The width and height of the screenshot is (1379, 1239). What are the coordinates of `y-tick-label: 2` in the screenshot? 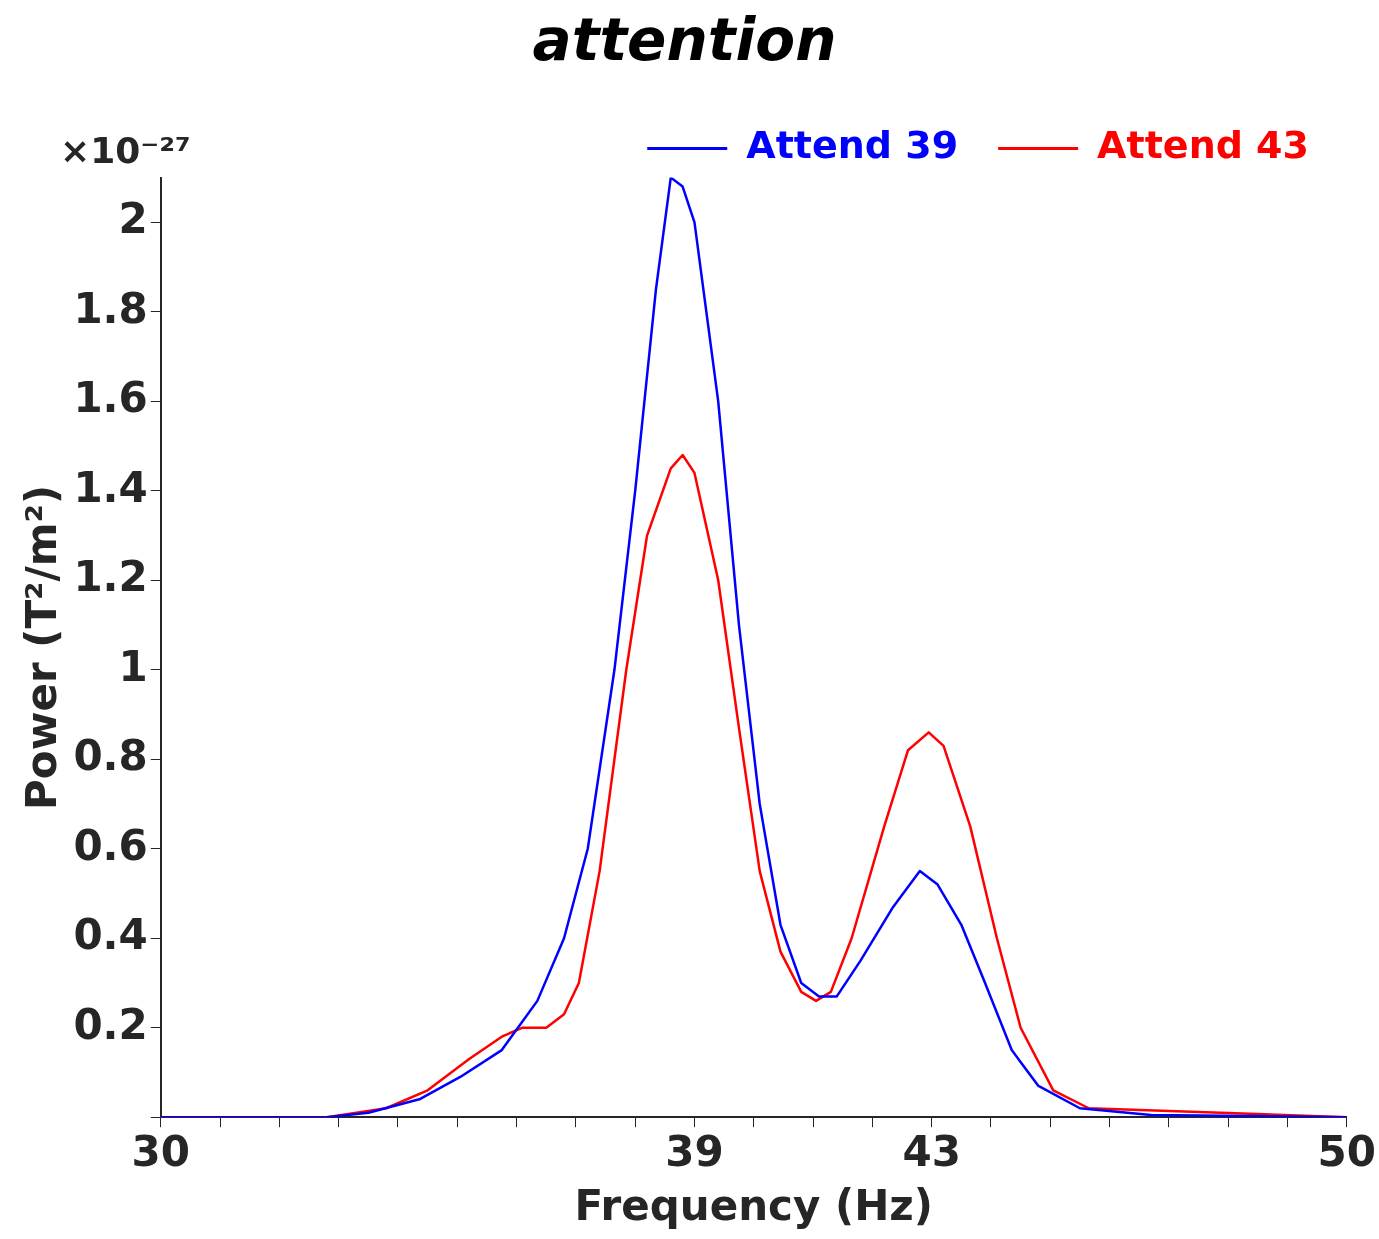 It's located at (133, 219).